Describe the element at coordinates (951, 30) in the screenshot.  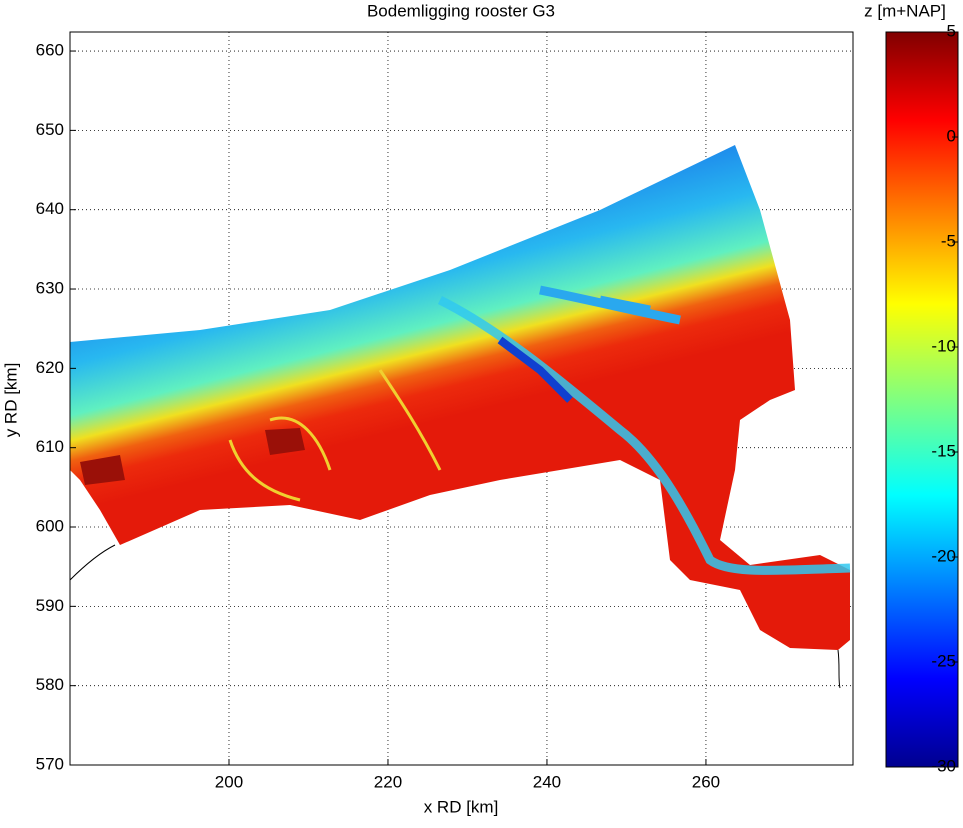
I see `colorbar-tick-label: 5` at that location.